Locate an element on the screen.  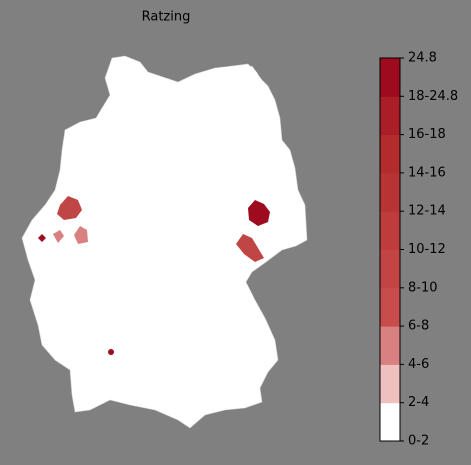
colorbar-label: 14-16 is located at coordinates (427, 172).